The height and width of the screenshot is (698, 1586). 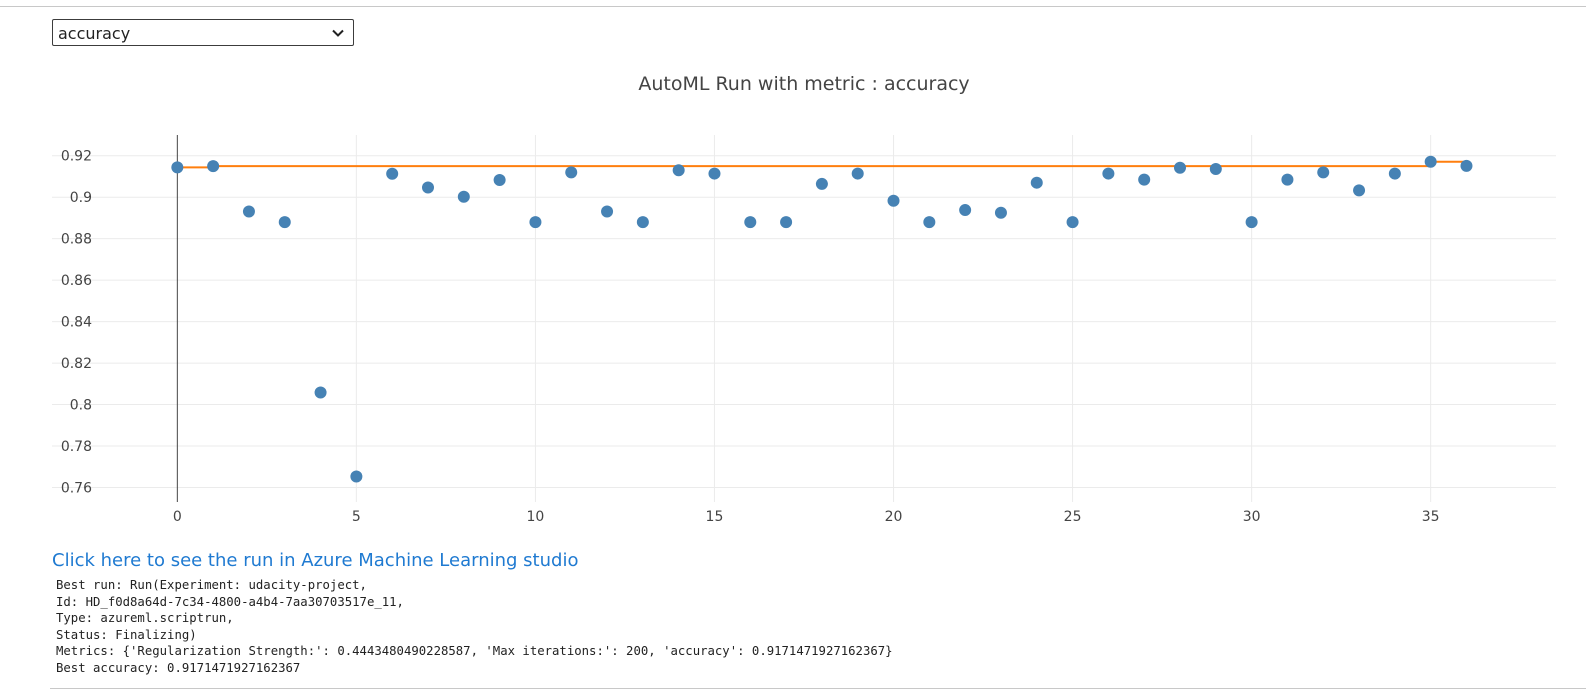 What do you see at coordinates (338, 33) in the screenshot?
I see `chevron-down-icon` at bounding box center [338, 33].